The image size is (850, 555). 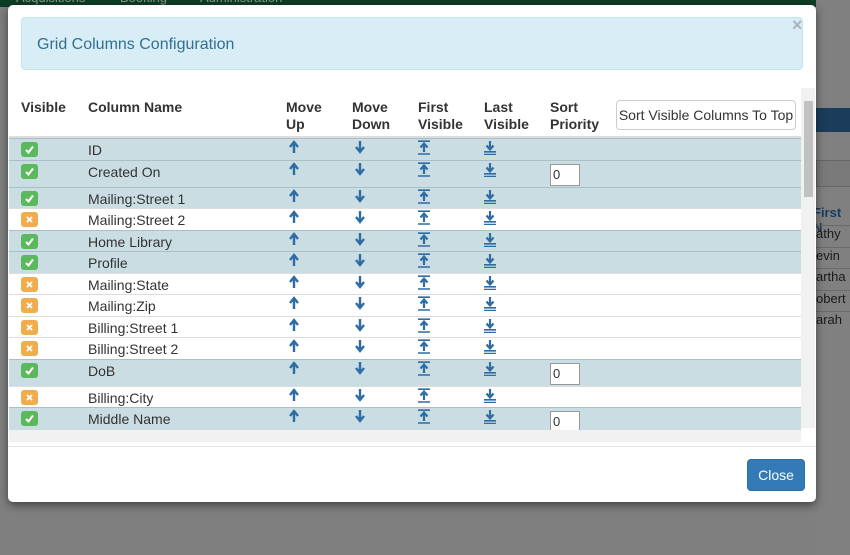 I want to click on footer-line, so click(x=412, y=446).